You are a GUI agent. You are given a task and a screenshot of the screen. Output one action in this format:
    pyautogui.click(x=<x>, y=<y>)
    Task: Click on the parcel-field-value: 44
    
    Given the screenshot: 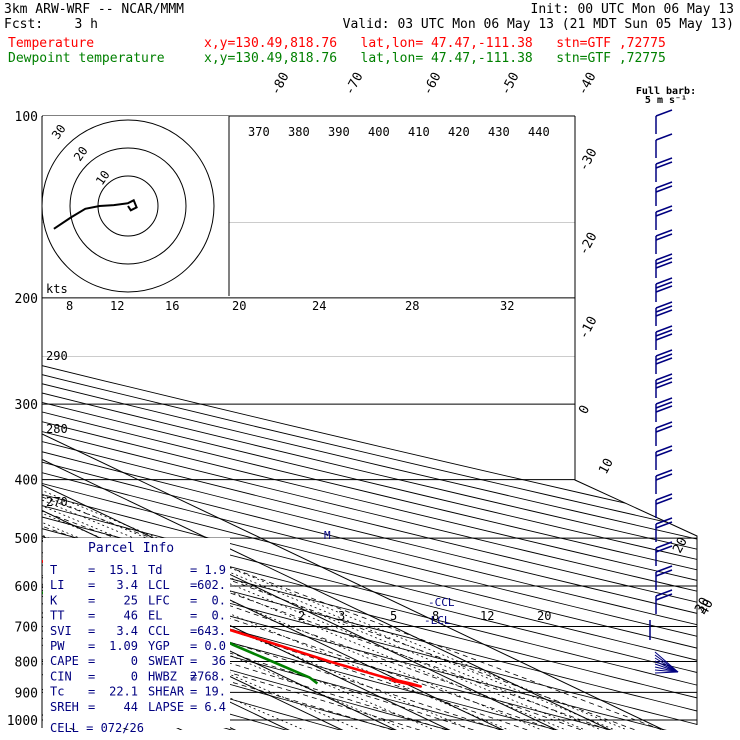 What is the action you would take?
    pyautogui.click(x=131, y=707)
    